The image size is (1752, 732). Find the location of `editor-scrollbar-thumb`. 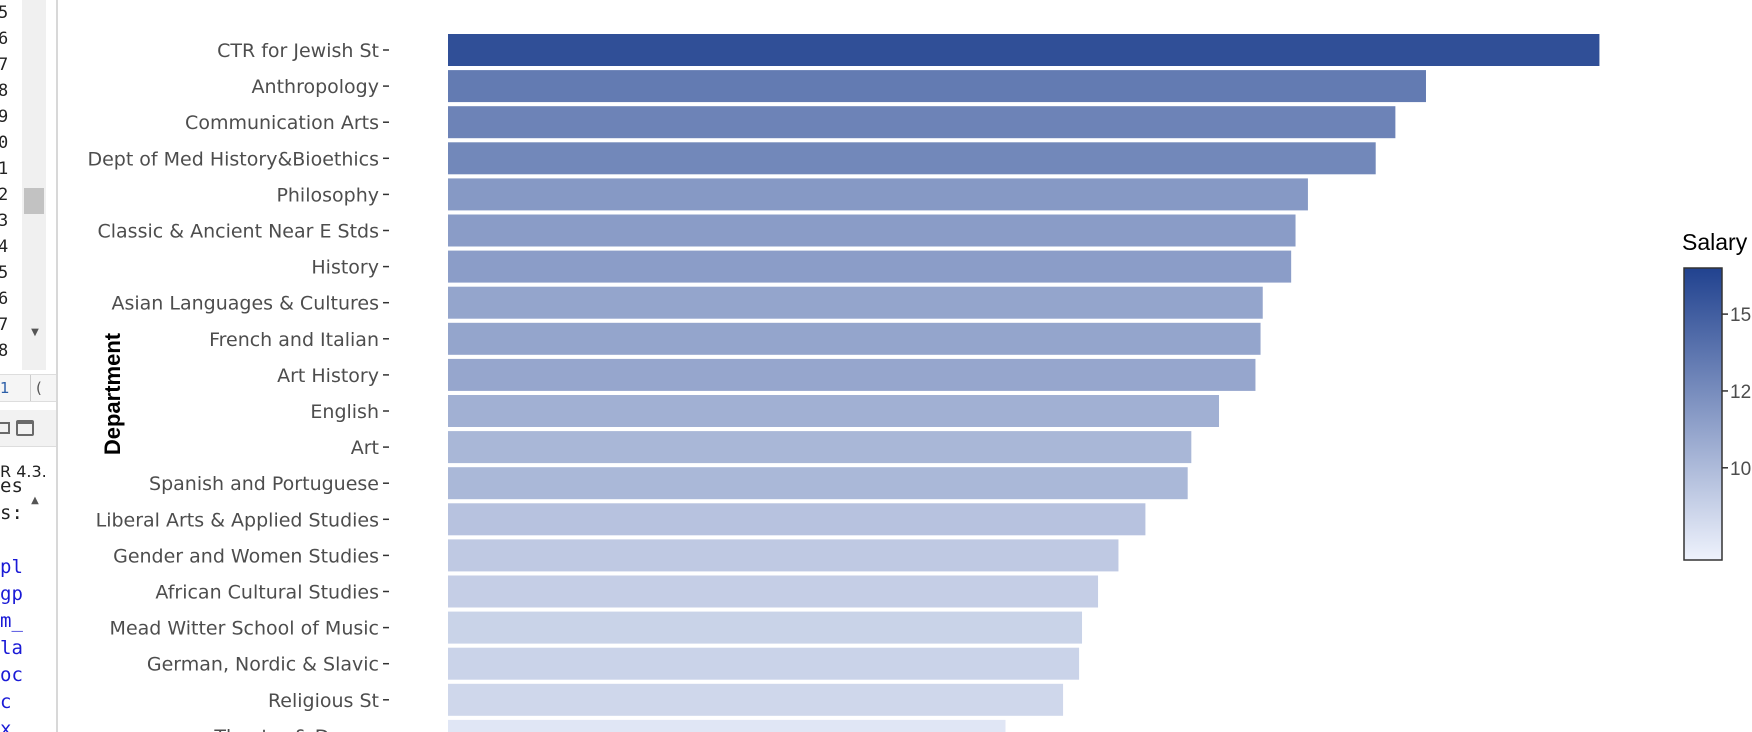

editor-scrollbar-thumb is located at coordinates (34, 201).